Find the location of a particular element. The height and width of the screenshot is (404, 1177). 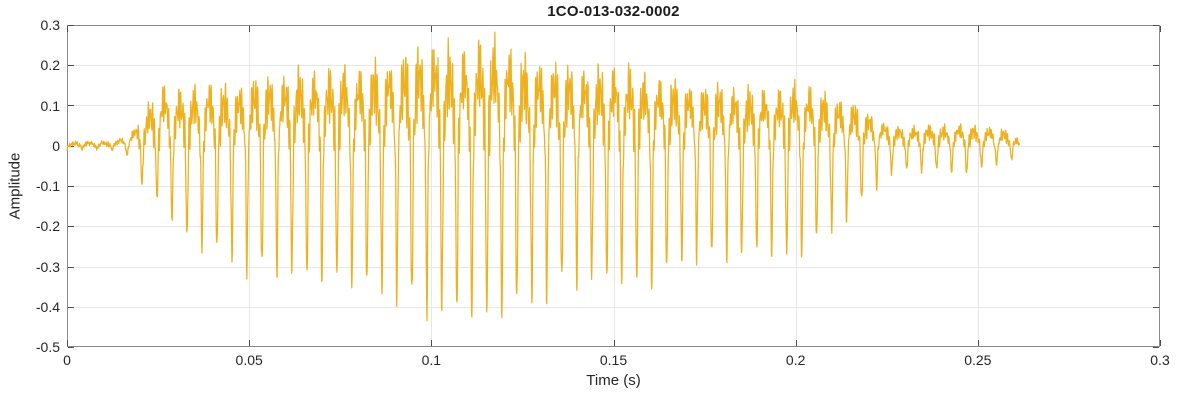

y-tick-label: 0.3 is located at coordinates (50, 25).